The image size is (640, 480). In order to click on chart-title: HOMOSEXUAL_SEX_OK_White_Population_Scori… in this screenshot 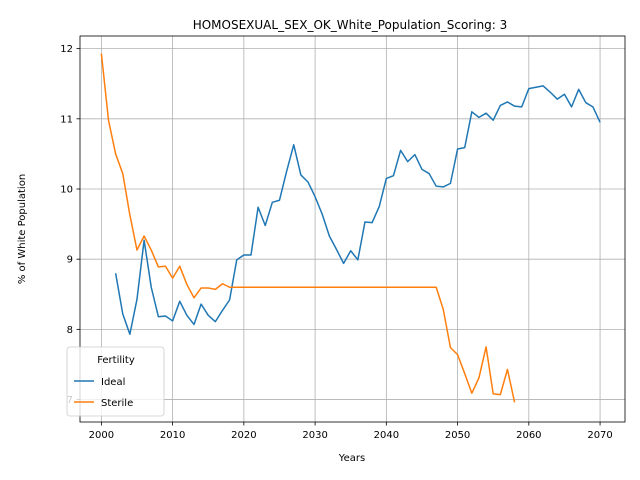, I will do `click(350, 25)`.